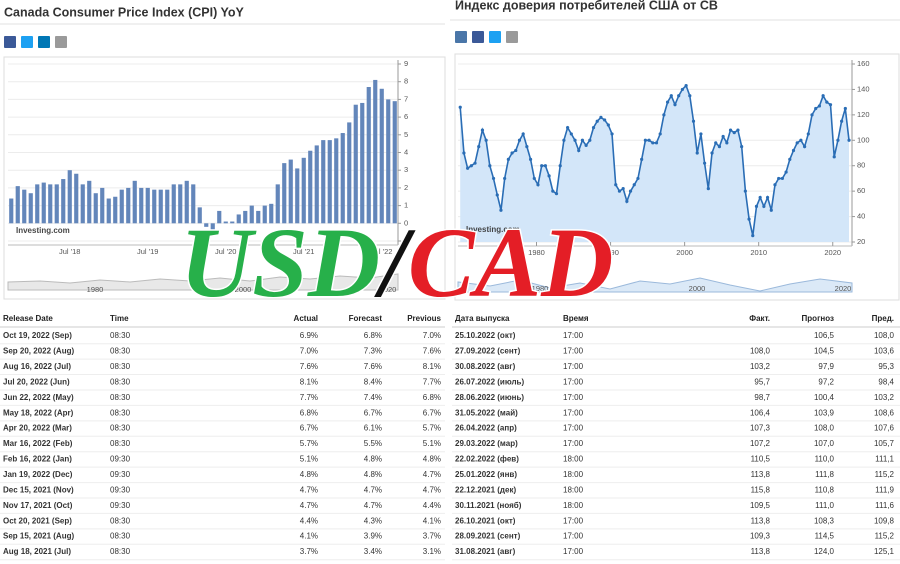 This screenshot has height=564, width=900. What do you see at coordinates (697, 288) in the screenshot?
I see `navigator-label: 2000` at bounding box center [697, 288].